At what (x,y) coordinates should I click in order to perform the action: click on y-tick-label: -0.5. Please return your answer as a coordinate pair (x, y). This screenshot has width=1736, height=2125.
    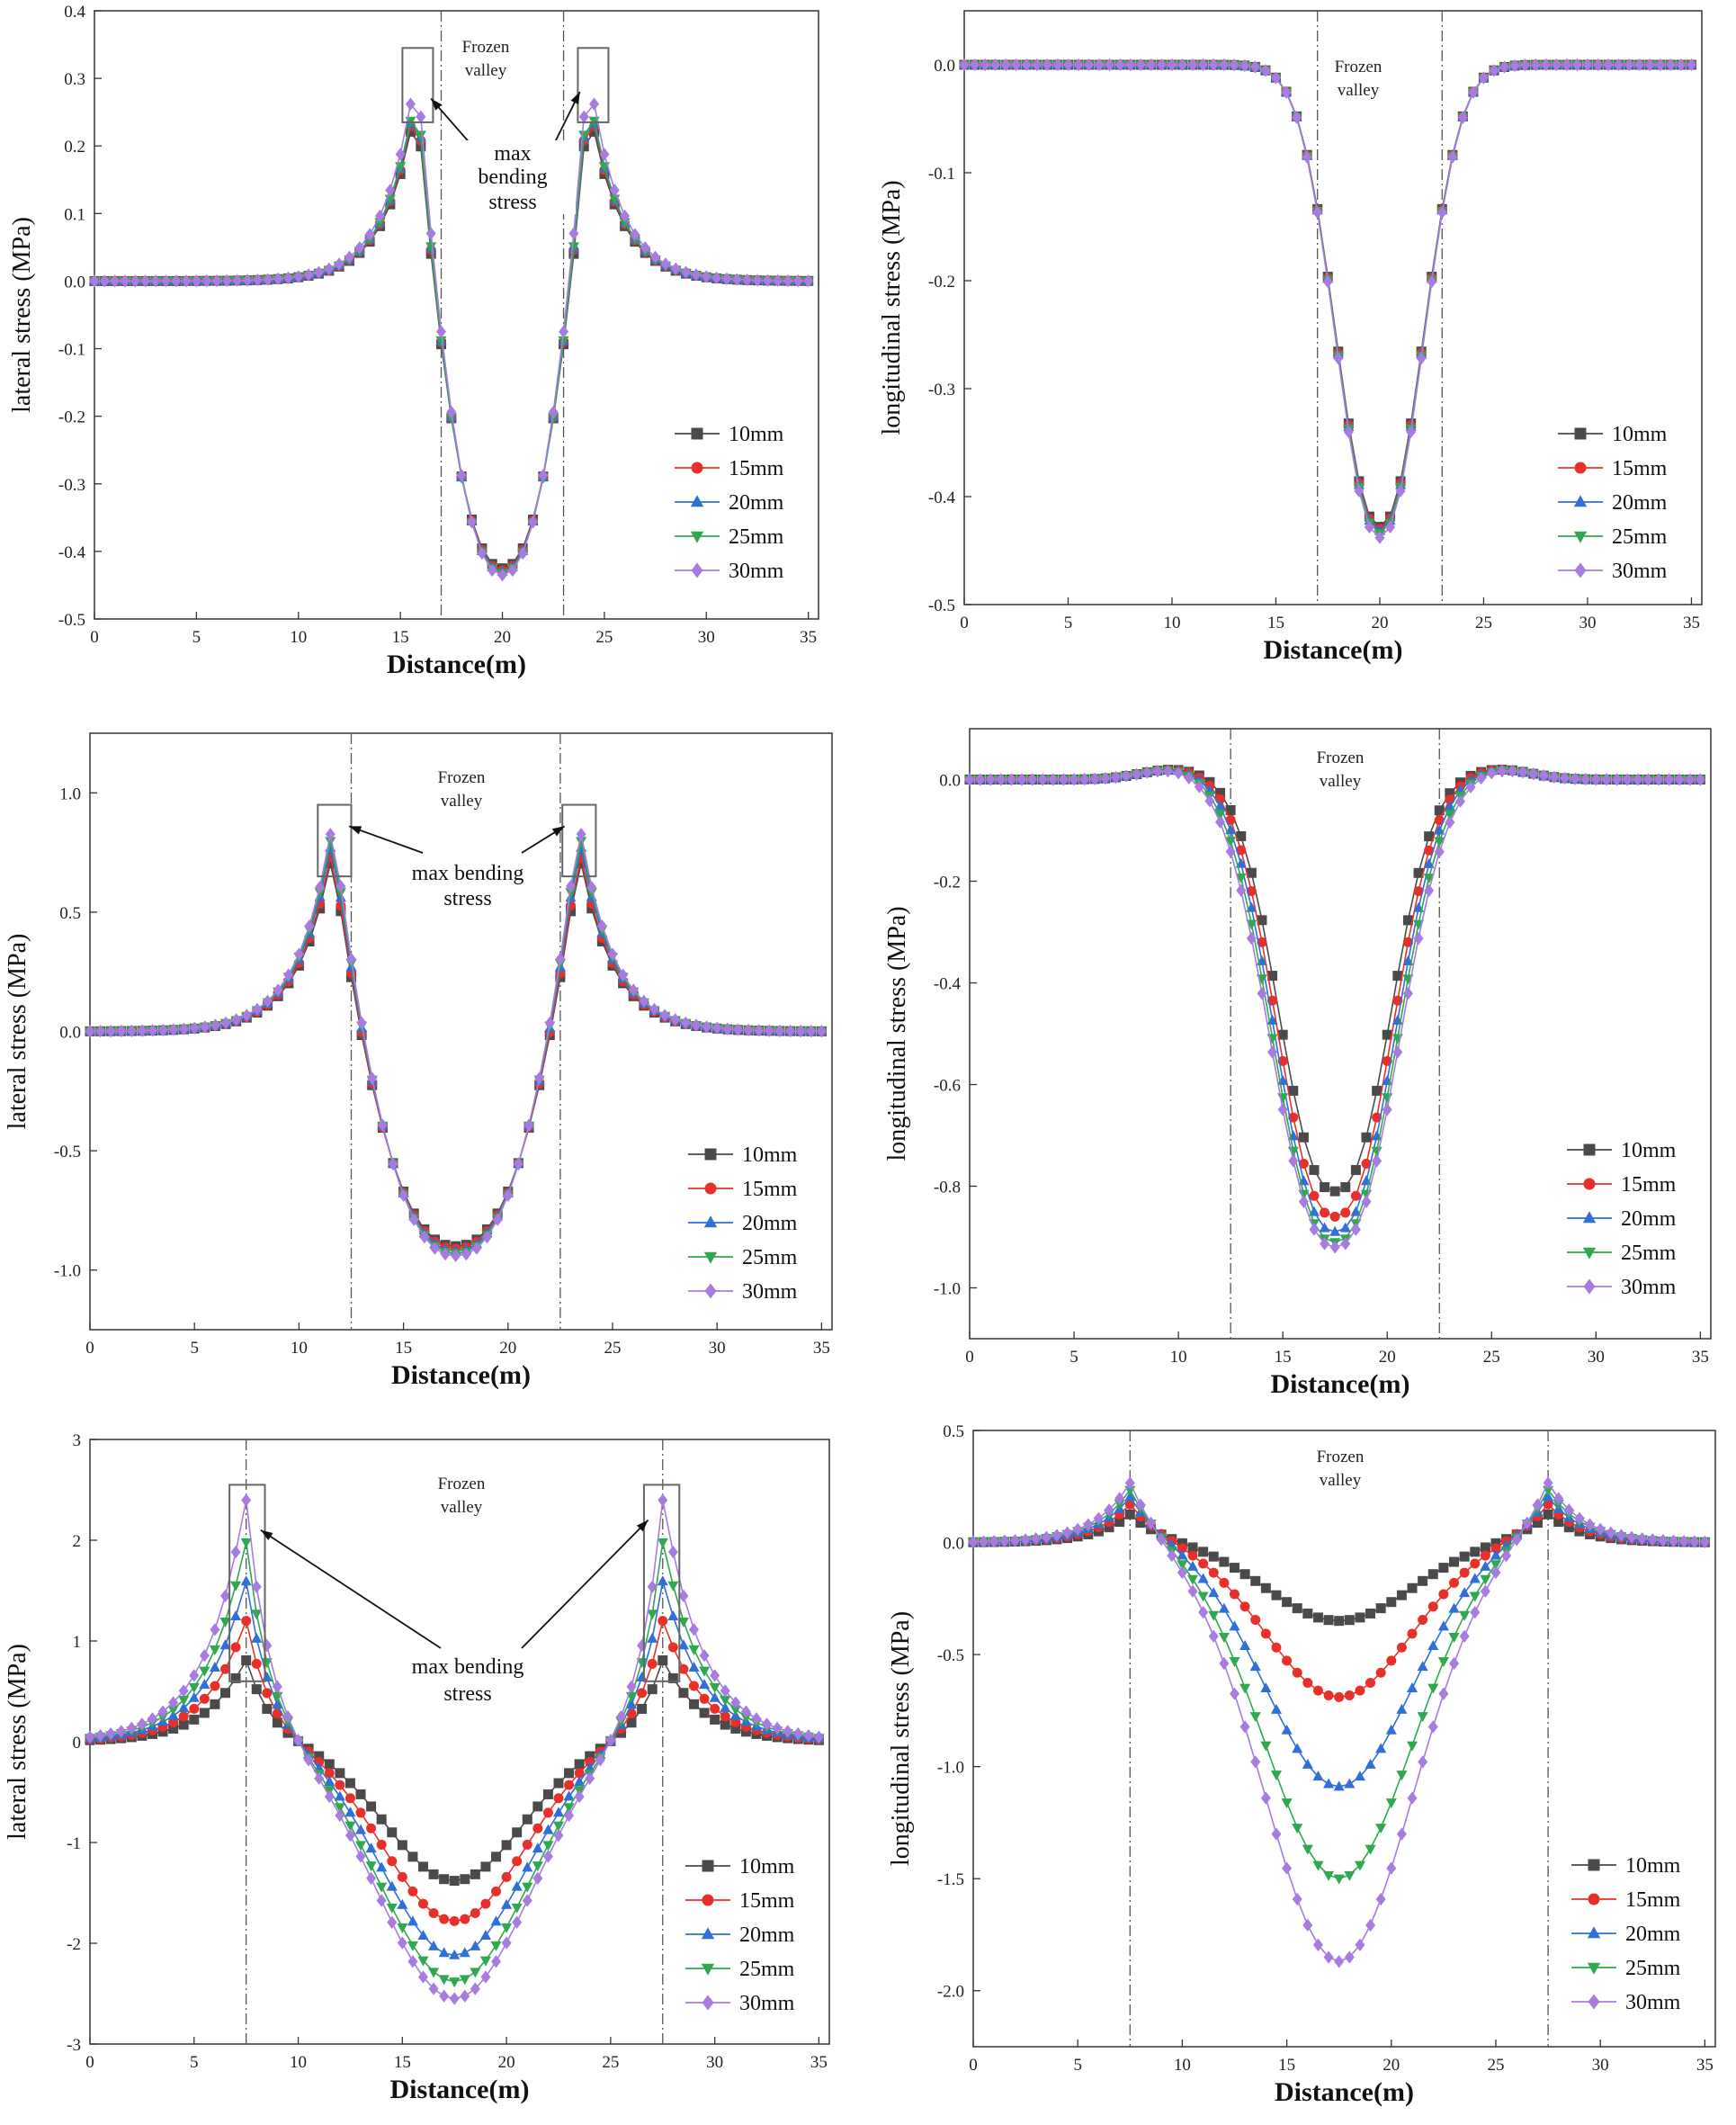
    Looking at the image, I should click on (941, 605).